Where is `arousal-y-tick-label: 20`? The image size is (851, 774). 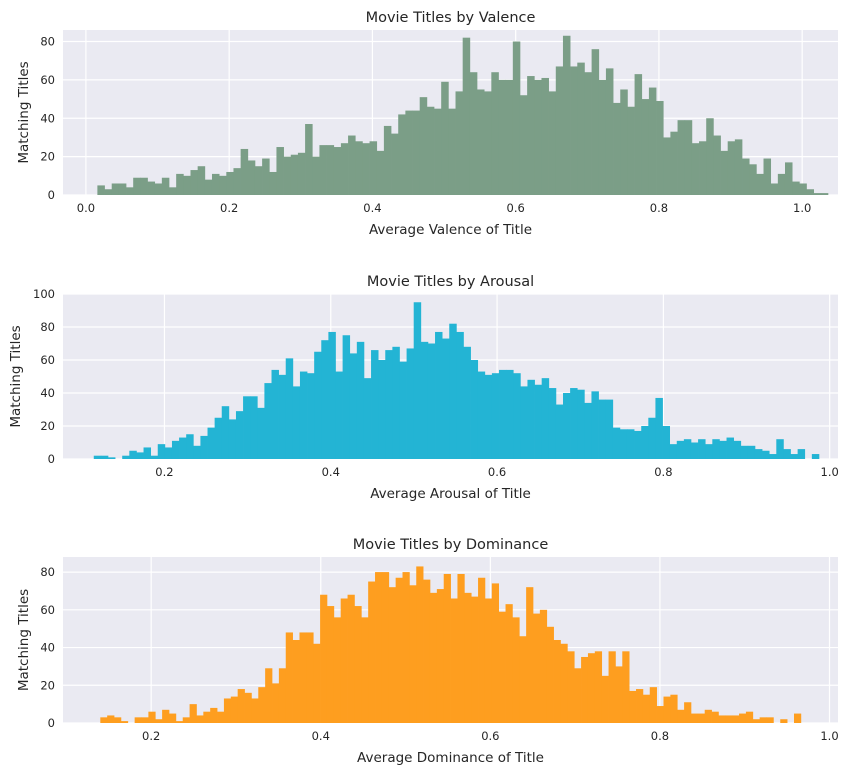
arousal-y-tick-label: 20 is located at coordinates (47, 426).